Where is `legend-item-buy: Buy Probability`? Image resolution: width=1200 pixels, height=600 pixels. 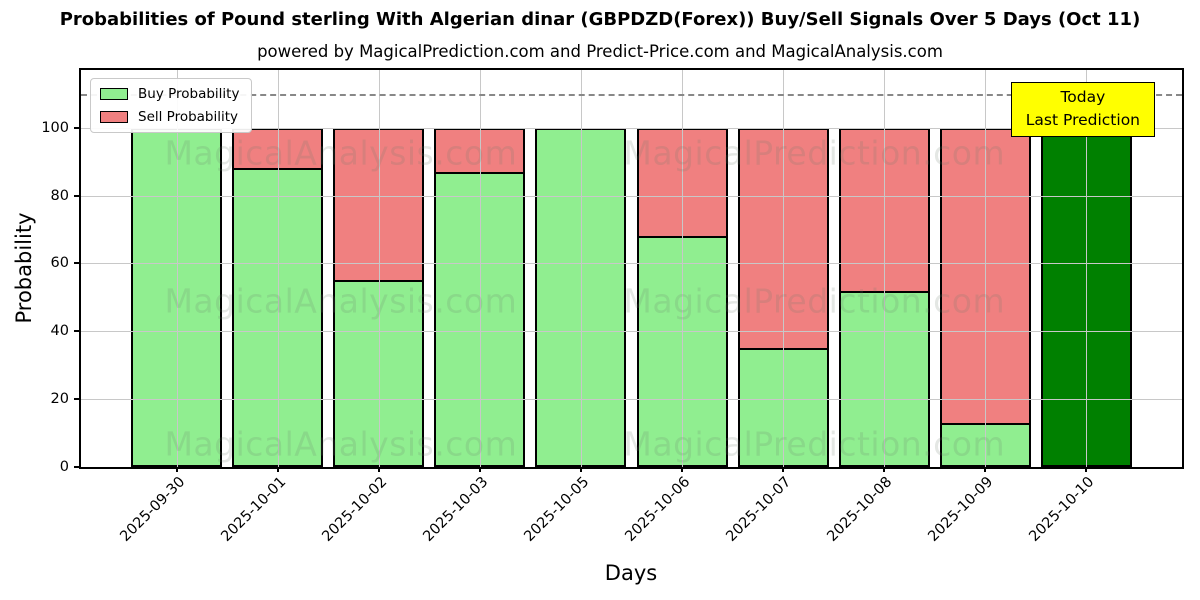 legend-item-buy: Buy Probability is located at coordinates (169, 94).